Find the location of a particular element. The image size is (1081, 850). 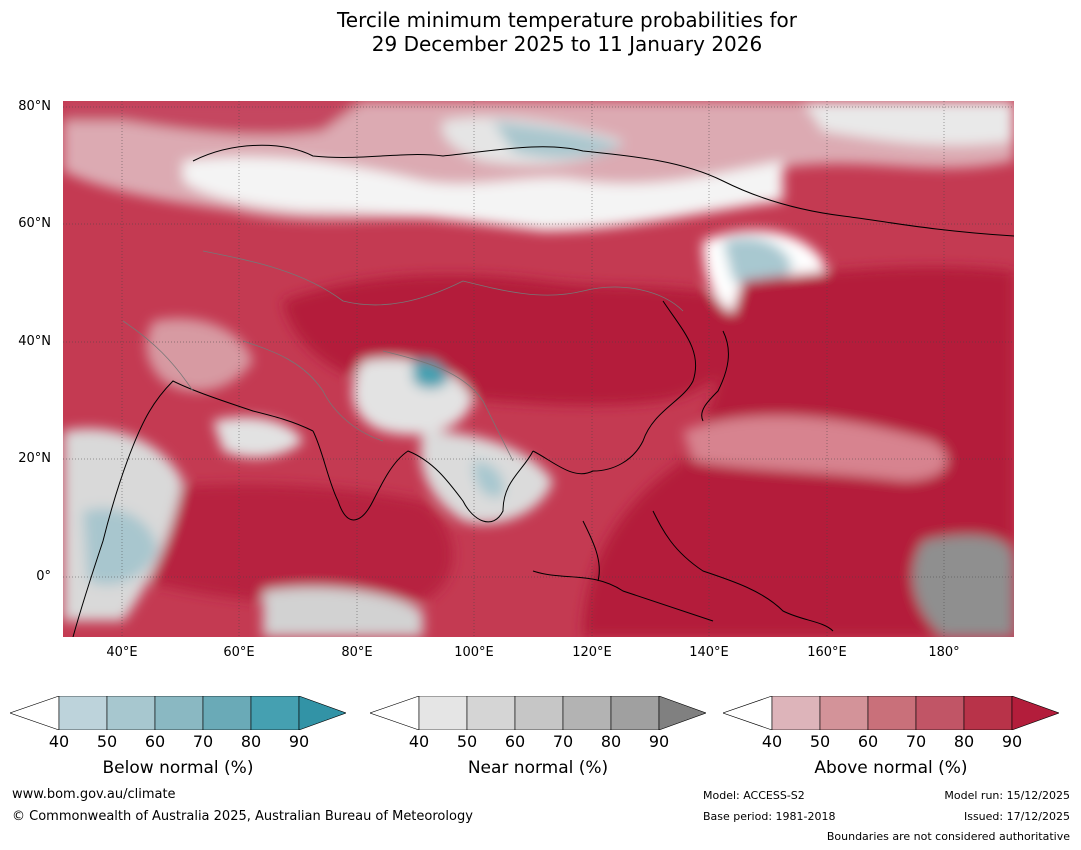

colorbar-near-tick: 80 is located at coordinates (611, 741).